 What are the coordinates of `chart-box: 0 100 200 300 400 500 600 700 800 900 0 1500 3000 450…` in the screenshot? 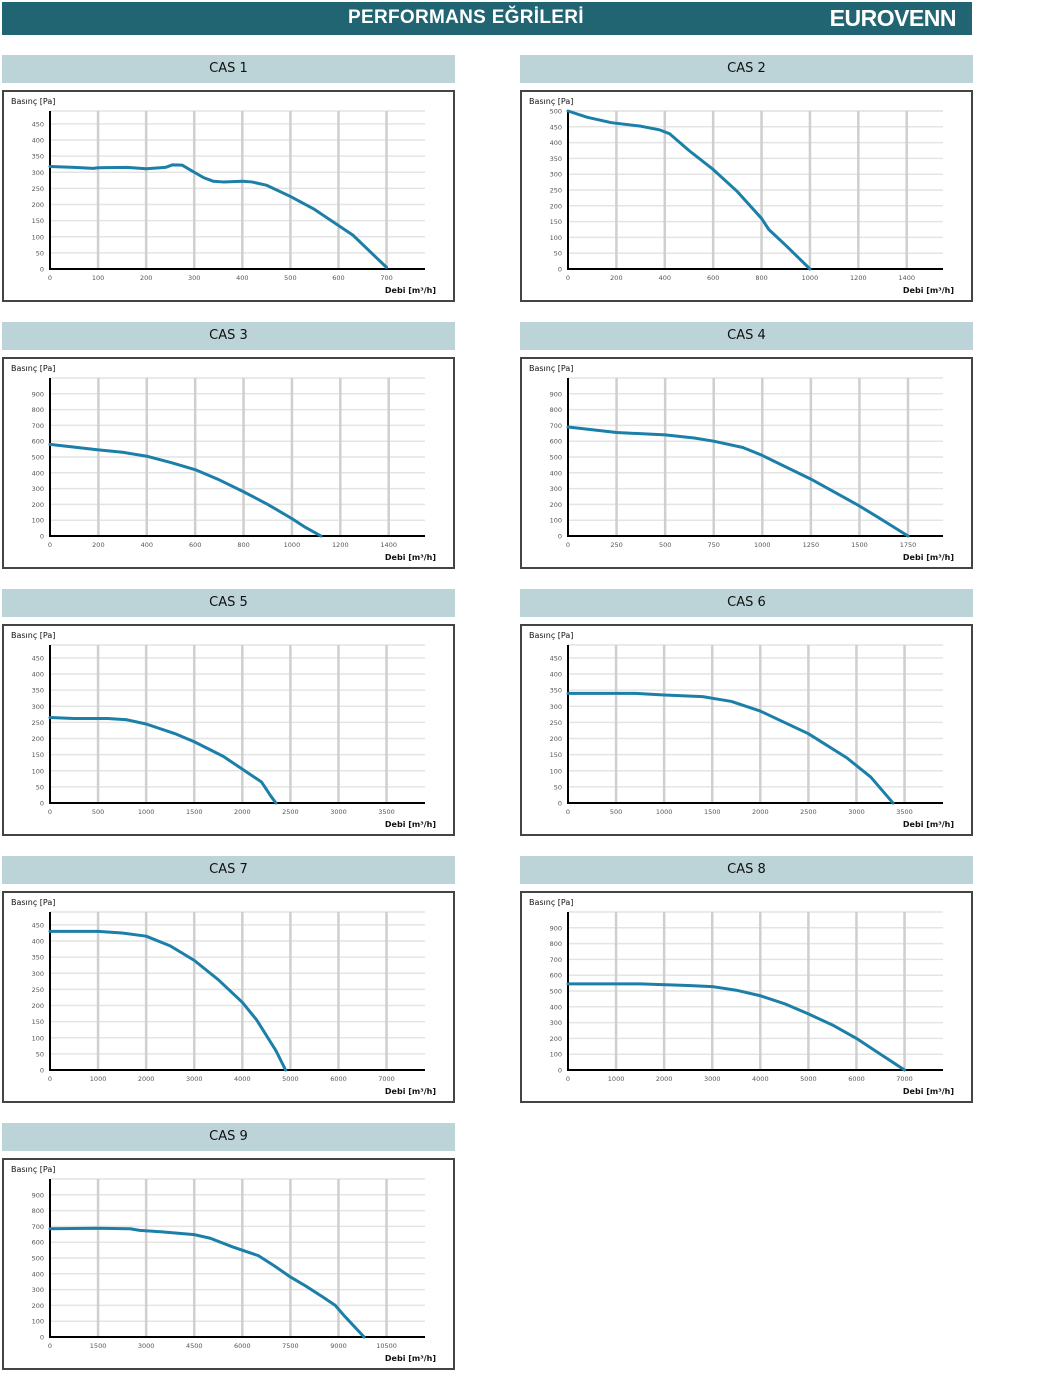 It's located at (228, 1264).